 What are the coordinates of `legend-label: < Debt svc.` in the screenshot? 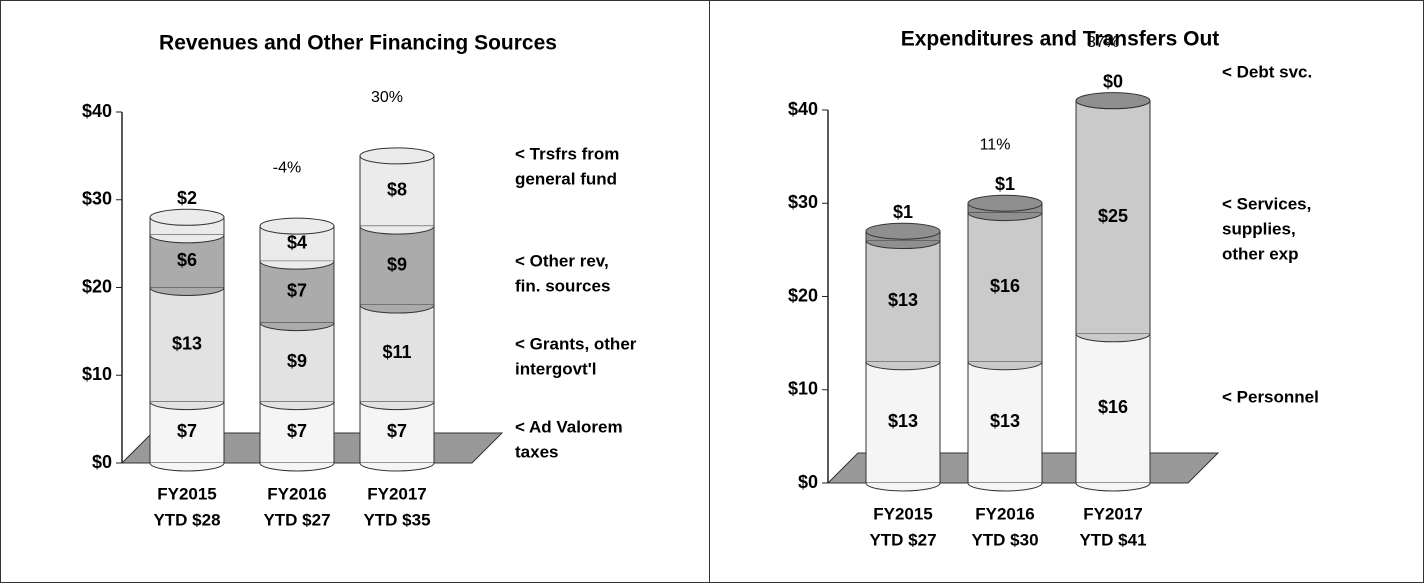 It's located at (1267, 71).